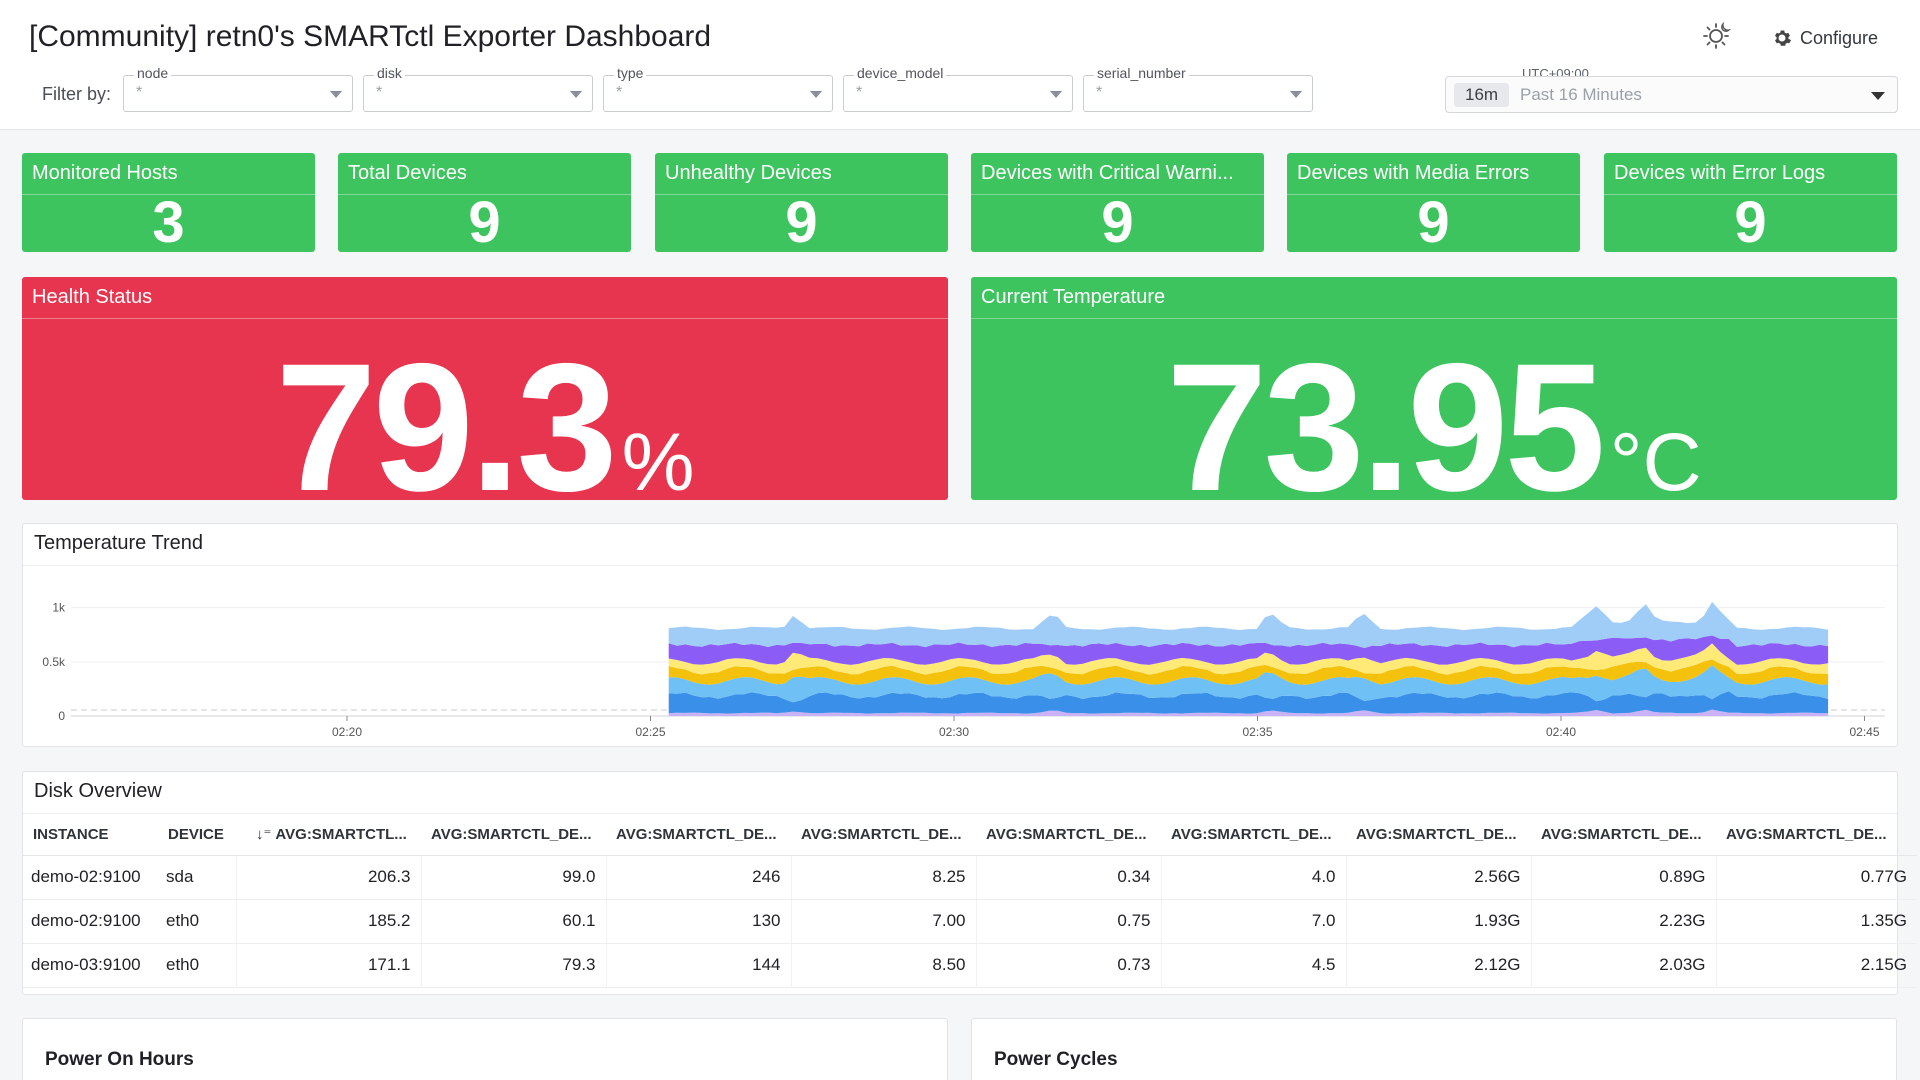 This screenshot has width=1920, height=1080. What do you see at coordinates (513, 965) in the screenshot?
I see `metric-cell: 79.3` at bounding box center [513, 965].